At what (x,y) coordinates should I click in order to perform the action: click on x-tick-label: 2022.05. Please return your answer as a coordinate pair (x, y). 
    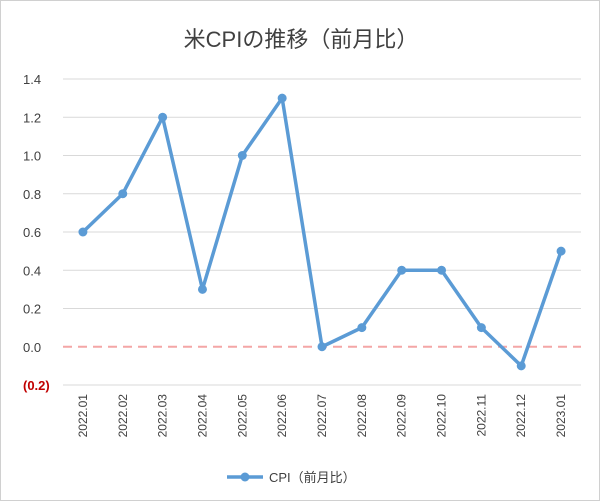
    Looking at the image, I should click on (242, 416).